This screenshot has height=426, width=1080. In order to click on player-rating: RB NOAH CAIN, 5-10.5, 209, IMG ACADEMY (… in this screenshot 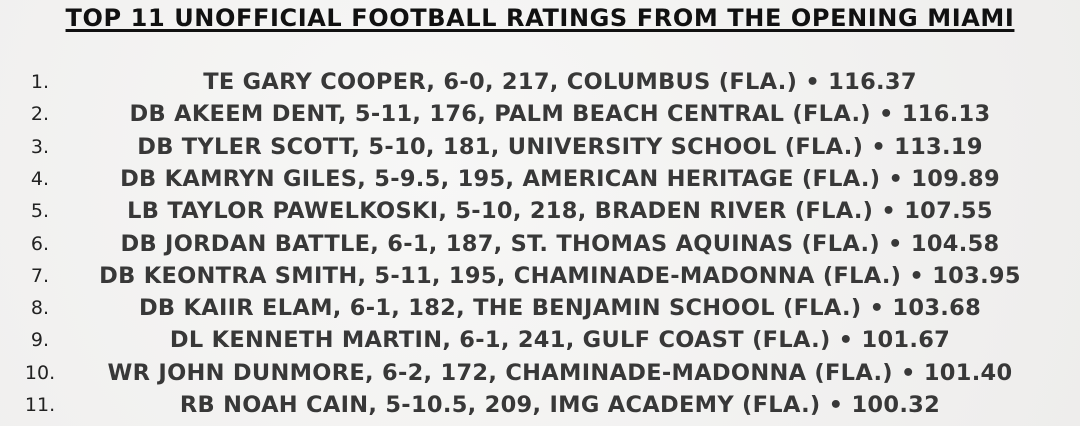, I will do `click(560, 405)`.